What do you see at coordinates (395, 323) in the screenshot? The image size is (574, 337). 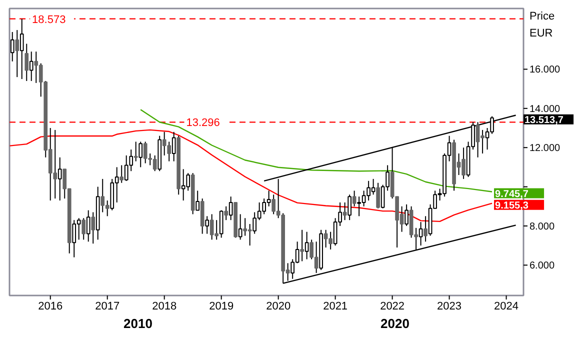 I see `text: 2020` at bounding box center [395, 323].